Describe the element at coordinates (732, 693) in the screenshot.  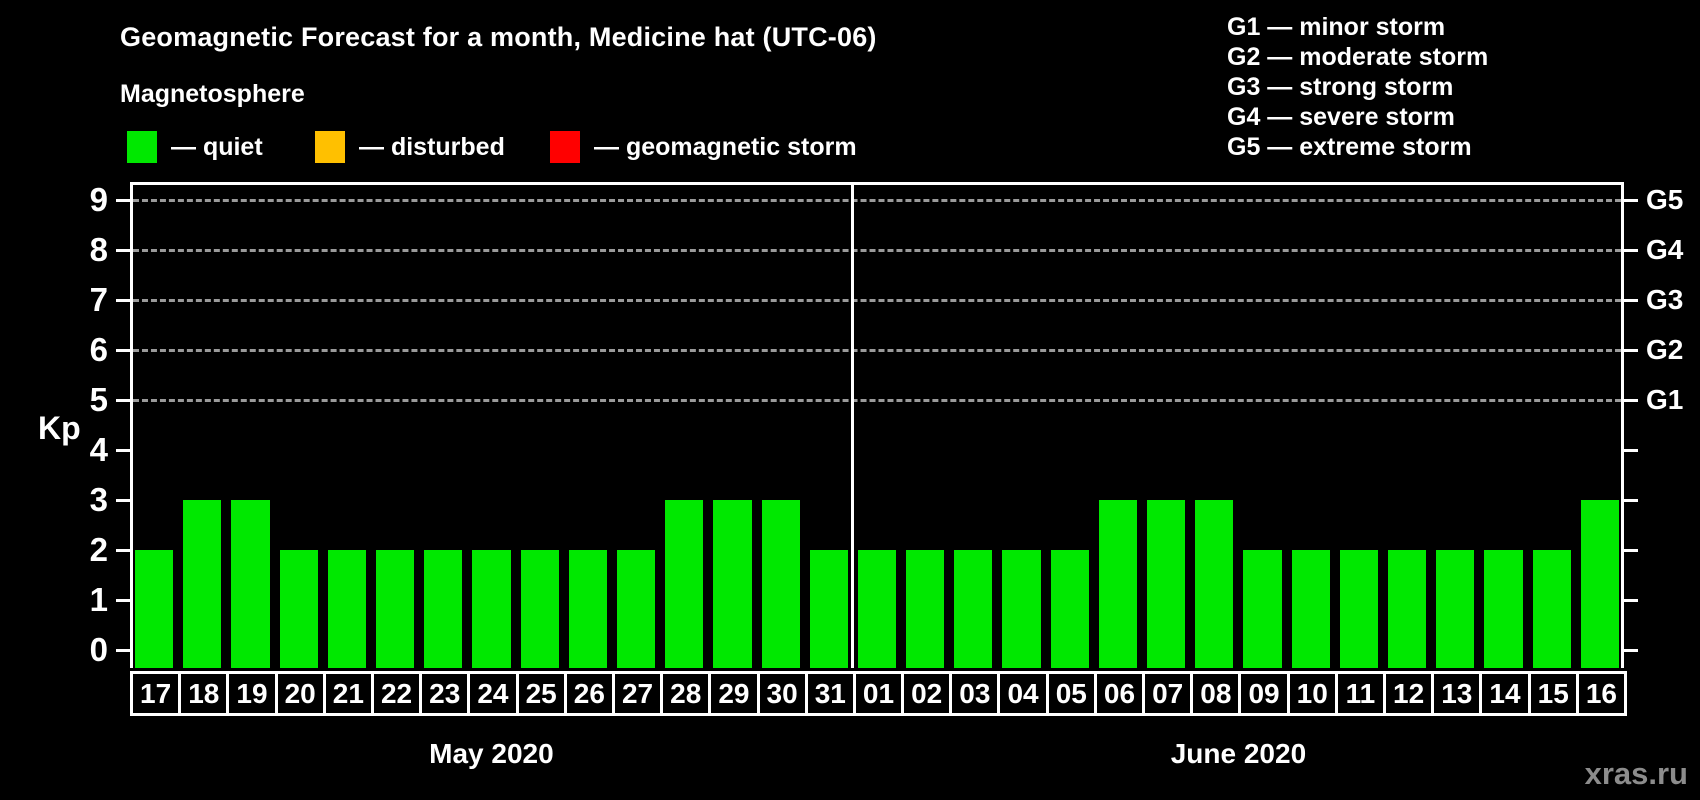
I see `day-label-29: 29` at that location.